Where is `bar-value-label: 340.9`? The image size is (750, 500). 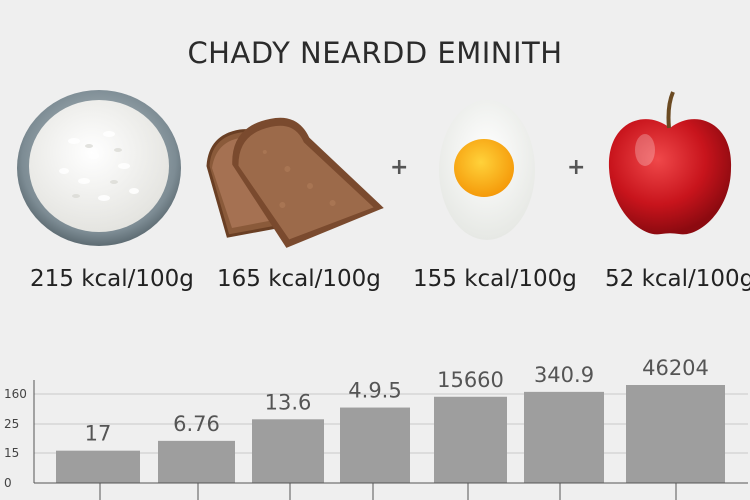 bar-value-label: 340.9 is located at coordinates (564, 375).